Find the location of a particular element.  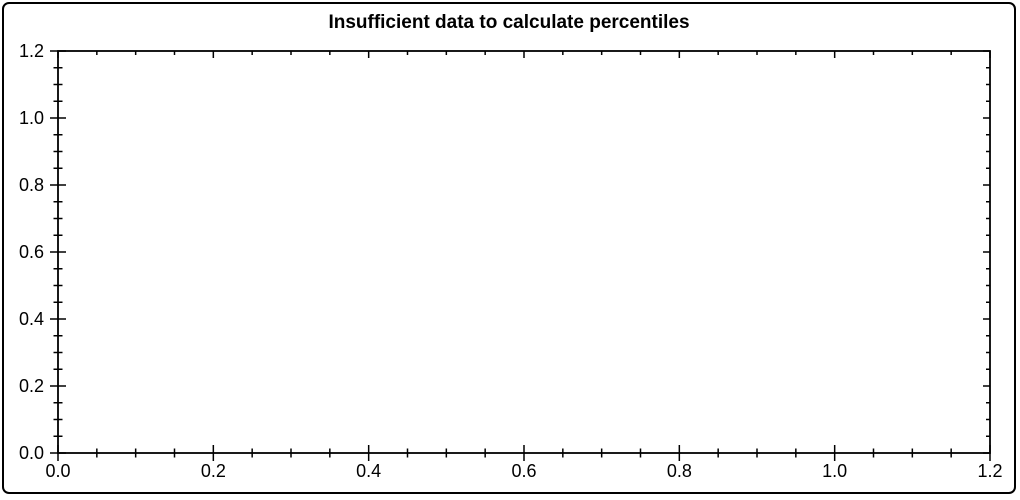

x-tick-label: 0.2 is located at coordinates (213, 471).